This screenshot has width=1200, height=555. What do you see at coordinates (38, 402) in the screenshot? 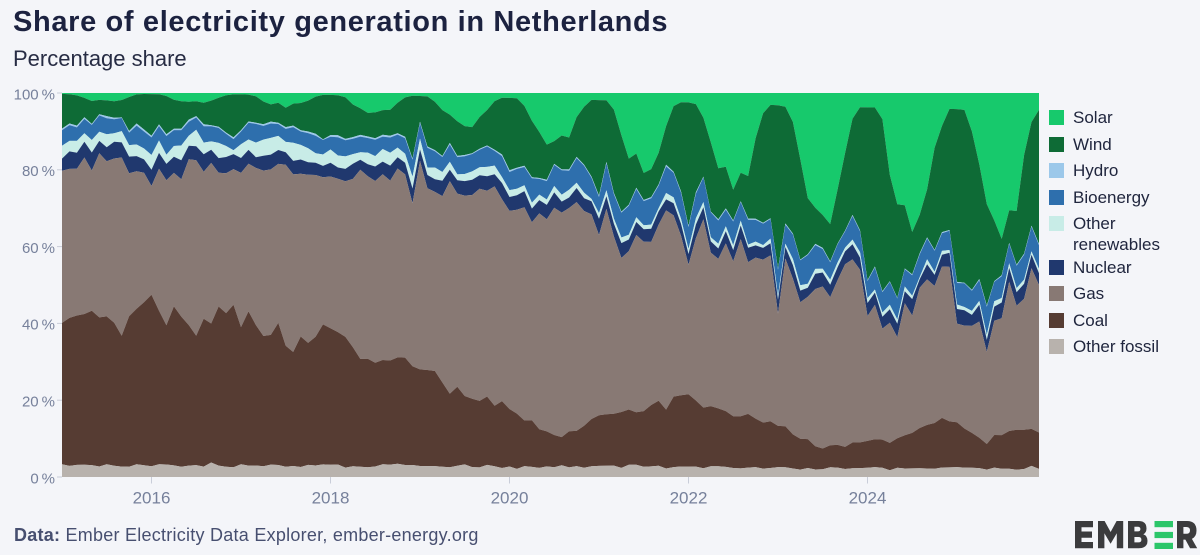
I see `svg-text: 20 %` at bounding box center [38, 402].